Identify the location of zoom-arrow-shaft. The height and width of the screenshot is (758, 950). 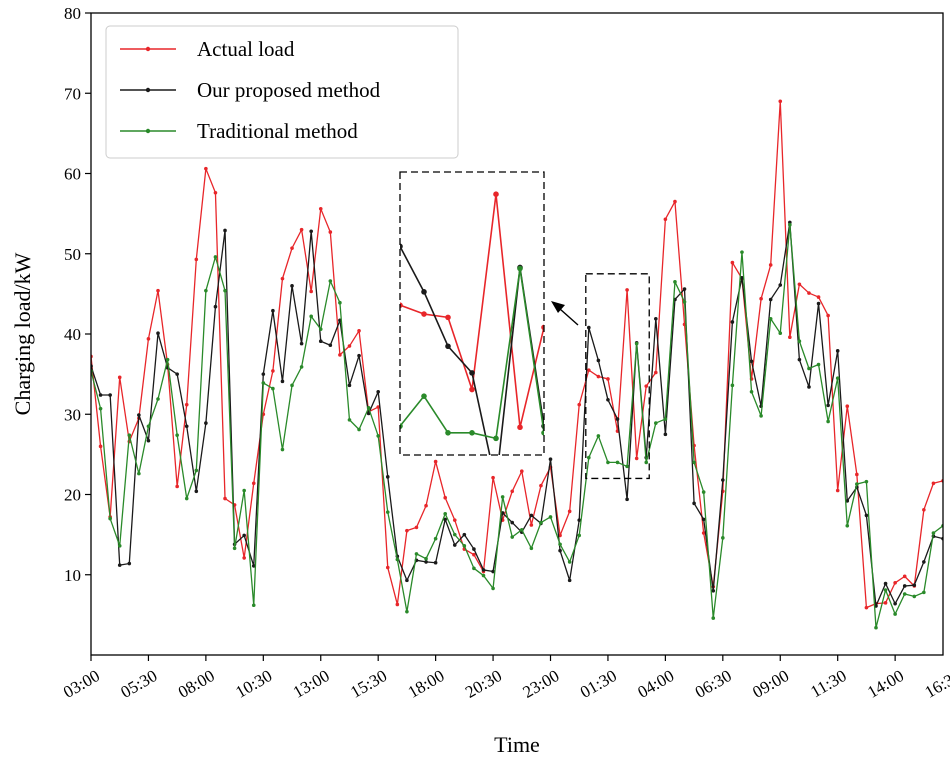
(569, 317).